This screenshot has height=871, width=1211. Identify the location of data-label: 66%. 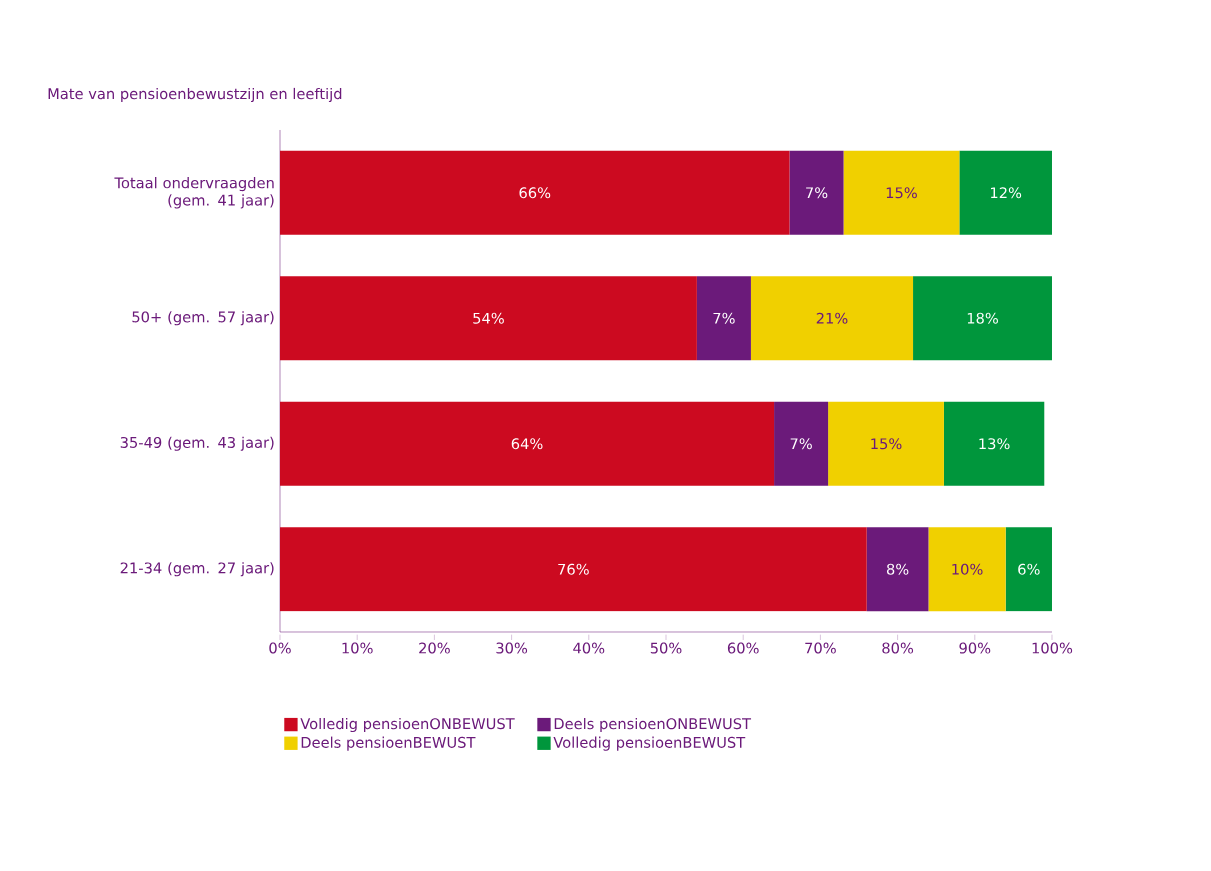
(535, 193).